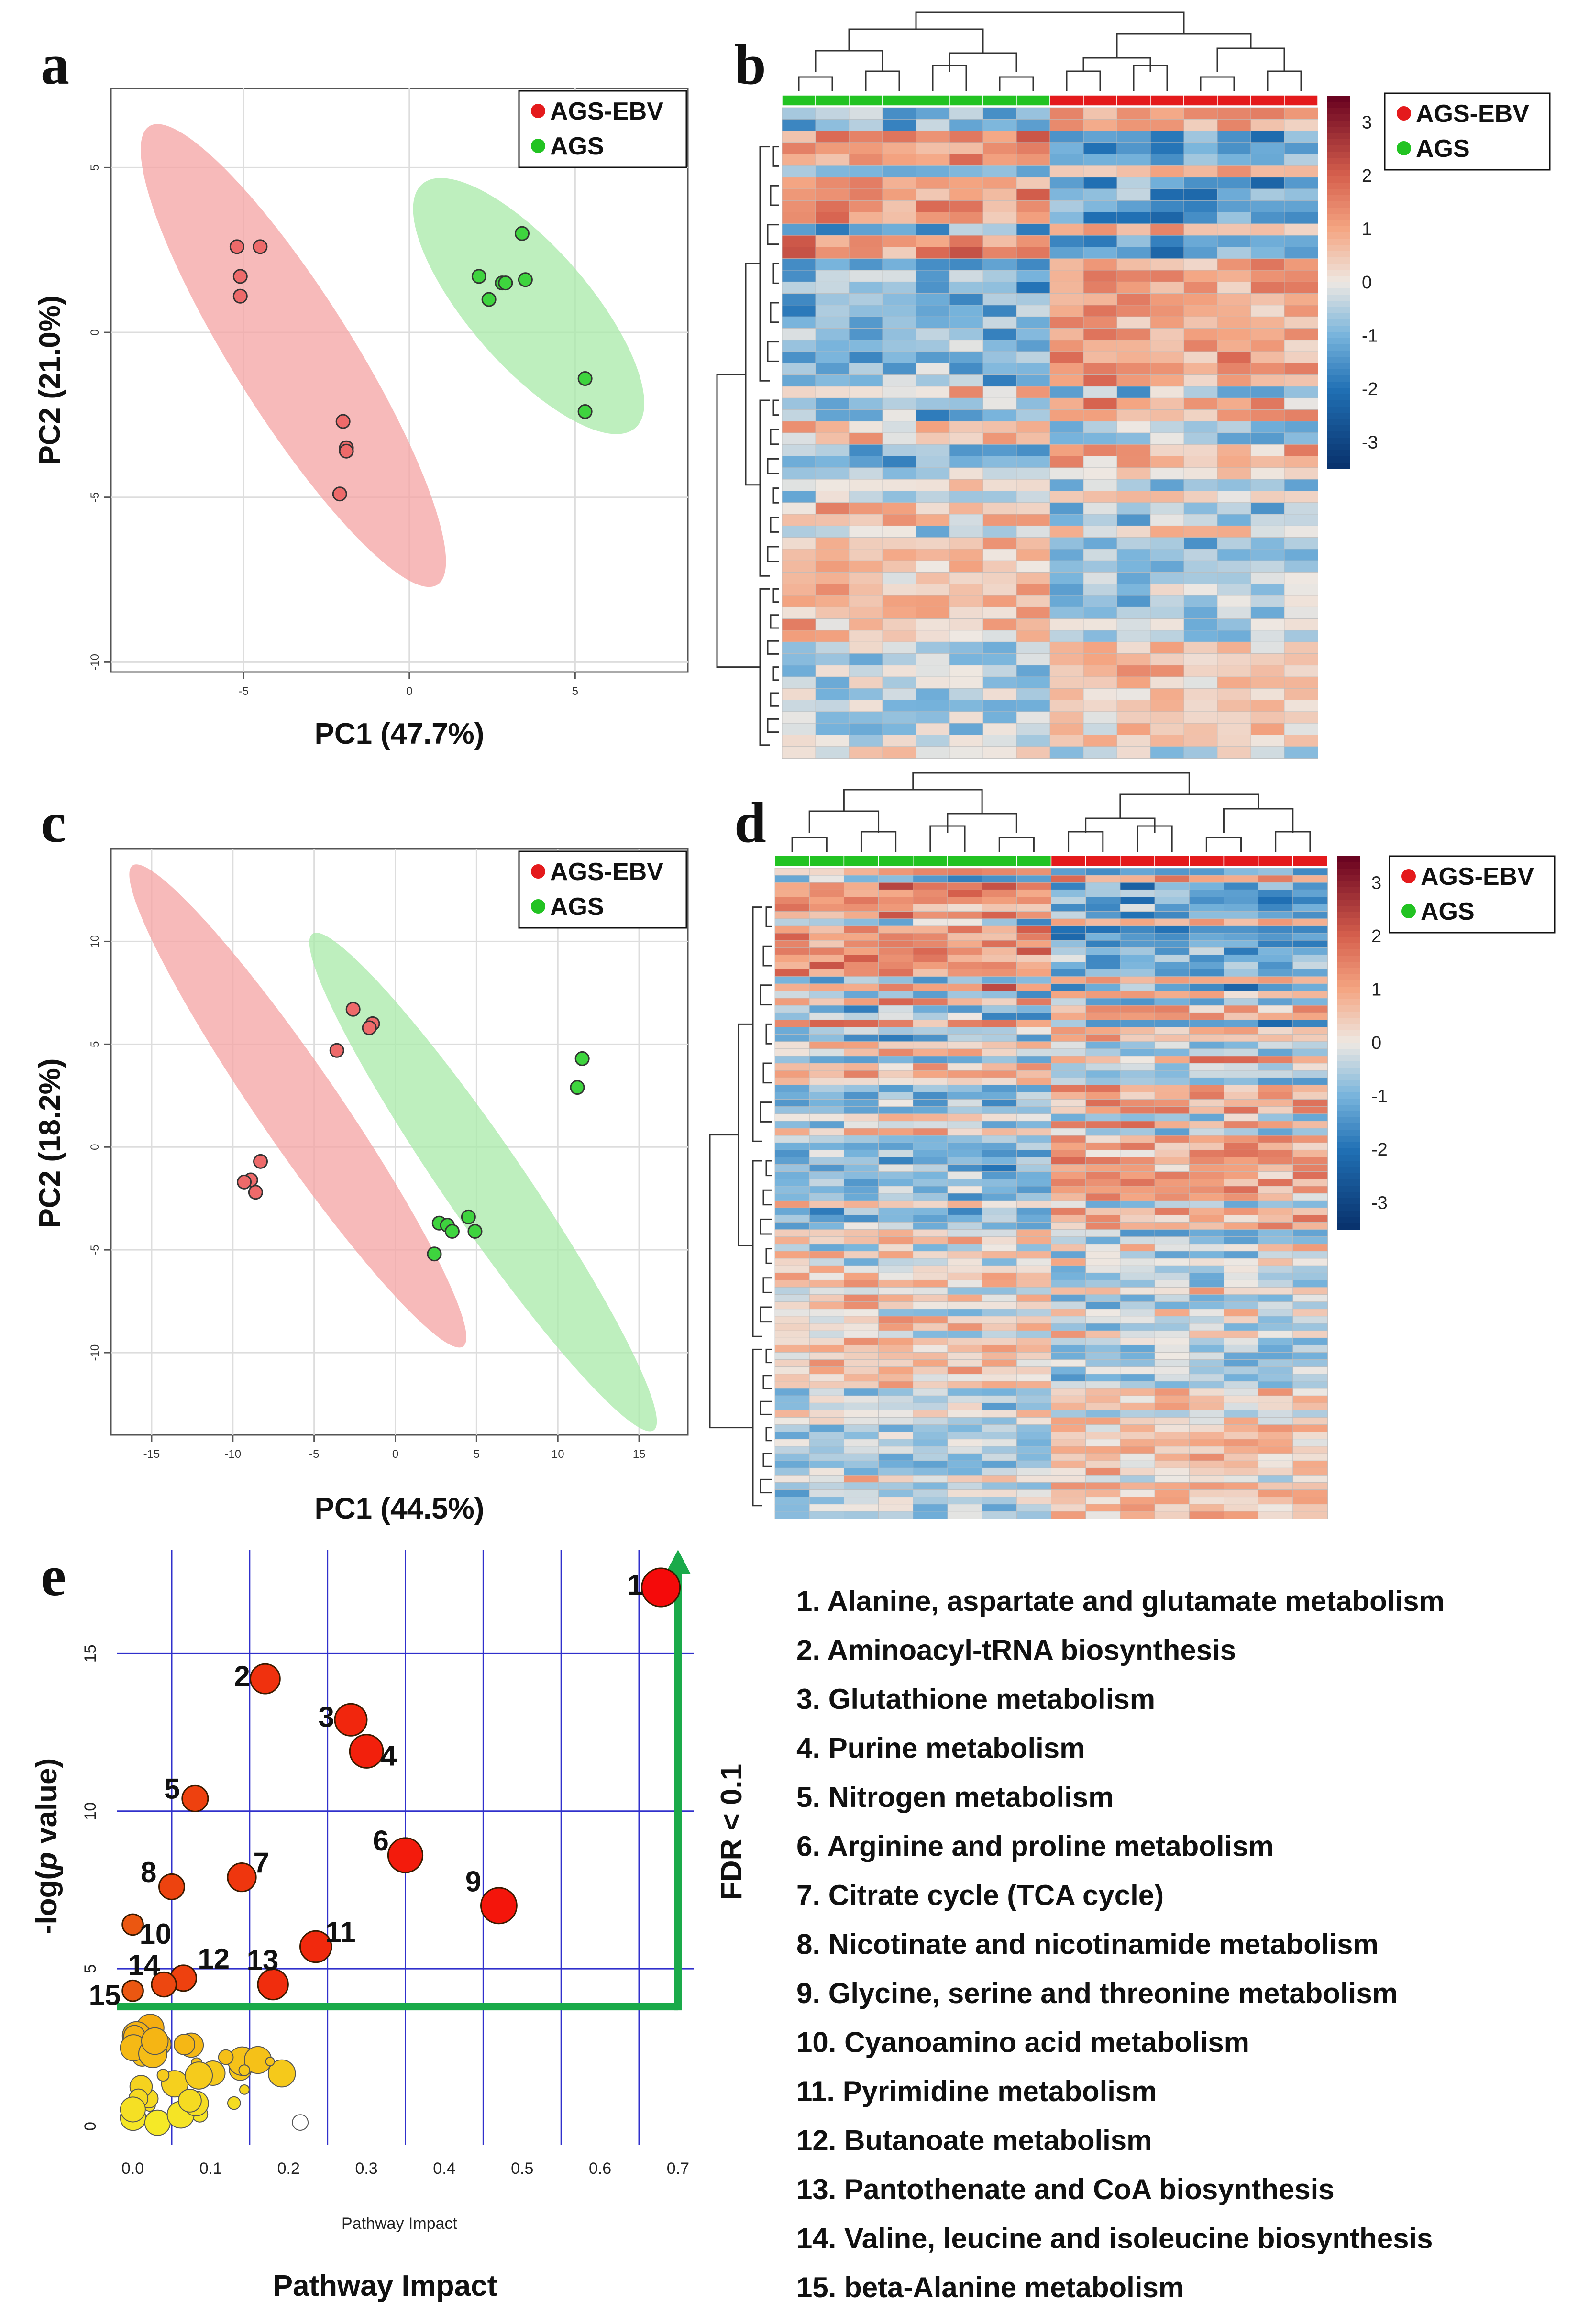 Image resolution: width=1589 pixels, height=2324 pixels. What do you see at coordinates (394, 1448) in the screenshot?
I see `xticks-c: -15 -10 -5 0 5 10 15` at bounding box center [394, 1448].